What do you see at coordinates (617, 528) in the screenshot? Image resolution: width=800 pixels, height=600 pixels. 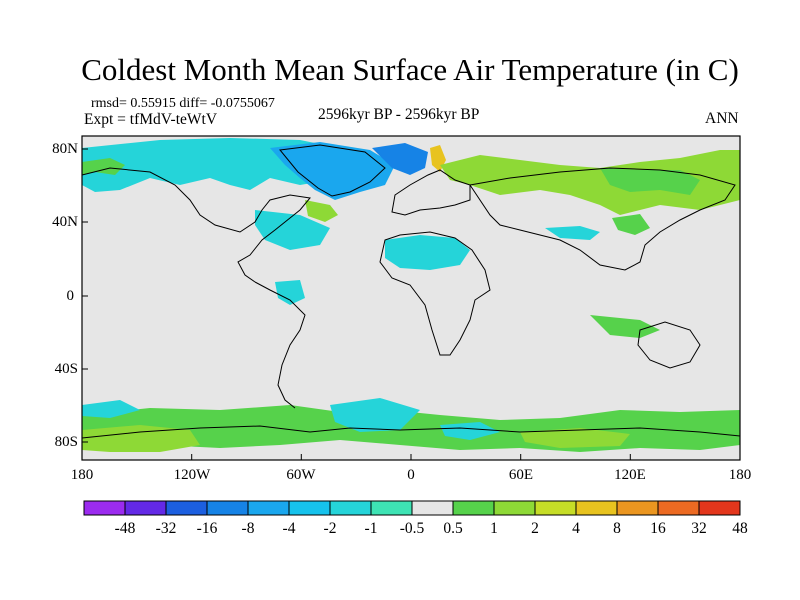 I see `colorbar-level-label: 8` at bounding box center [617, 528].